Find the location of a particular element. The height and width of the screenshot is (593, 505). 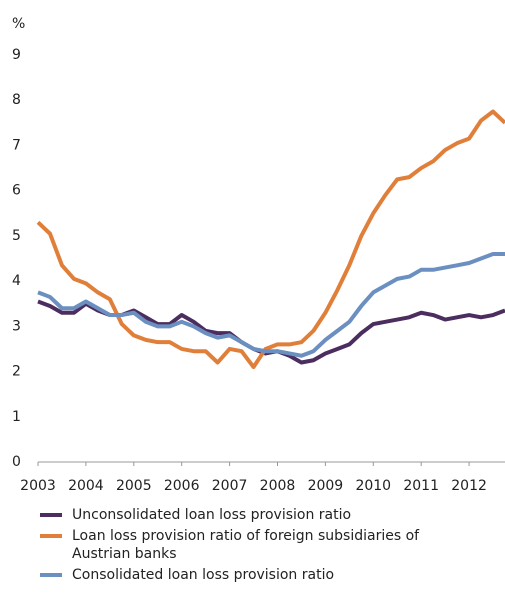

y-tick-label: 8 is located at coordinates (16, 100).